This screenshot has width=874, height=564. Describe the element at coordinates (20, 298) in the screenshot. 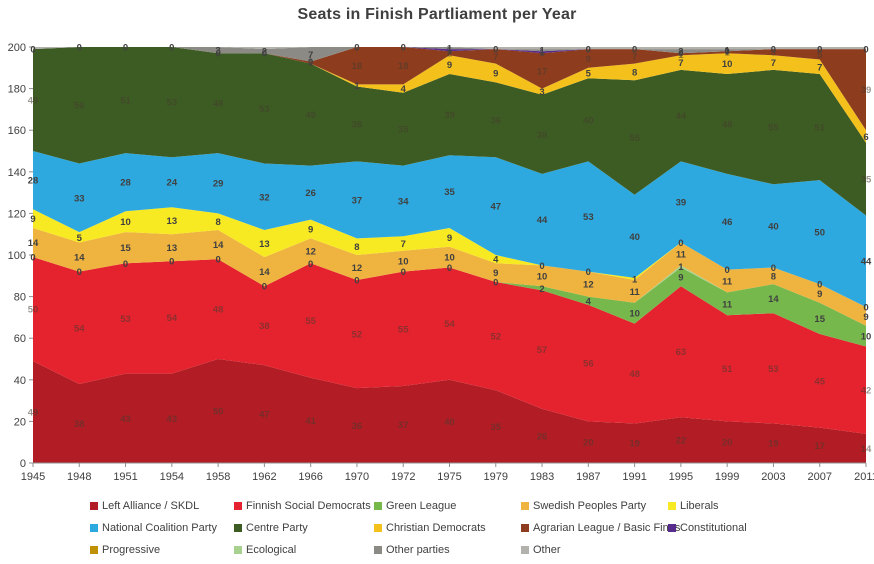

I see `y-axis-label: 80` at that location.